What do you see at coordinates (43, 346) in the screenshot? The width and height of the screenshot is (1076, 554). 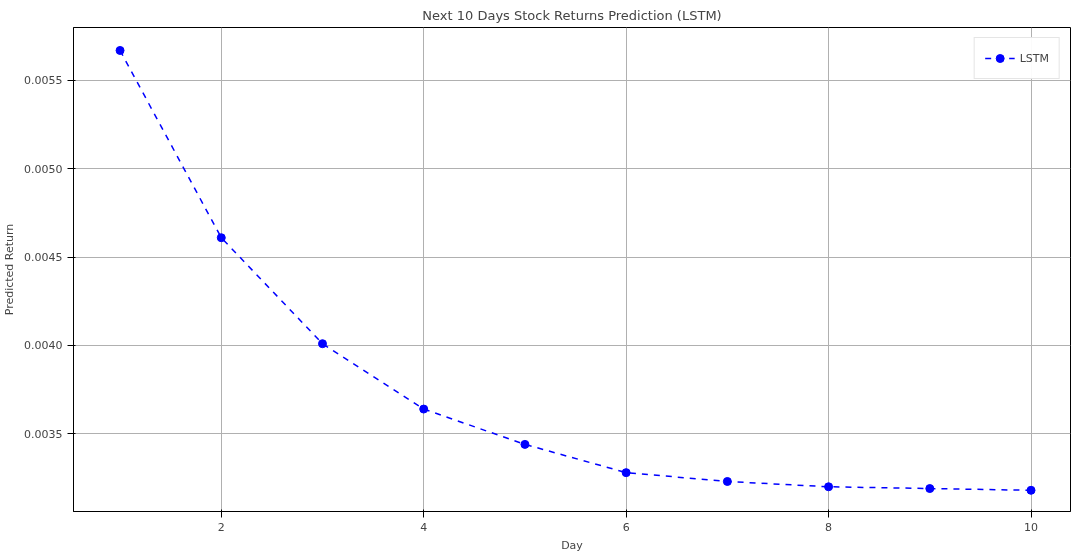 I see `y-tick-label: 0.0040` at bounding box center [43, 346].